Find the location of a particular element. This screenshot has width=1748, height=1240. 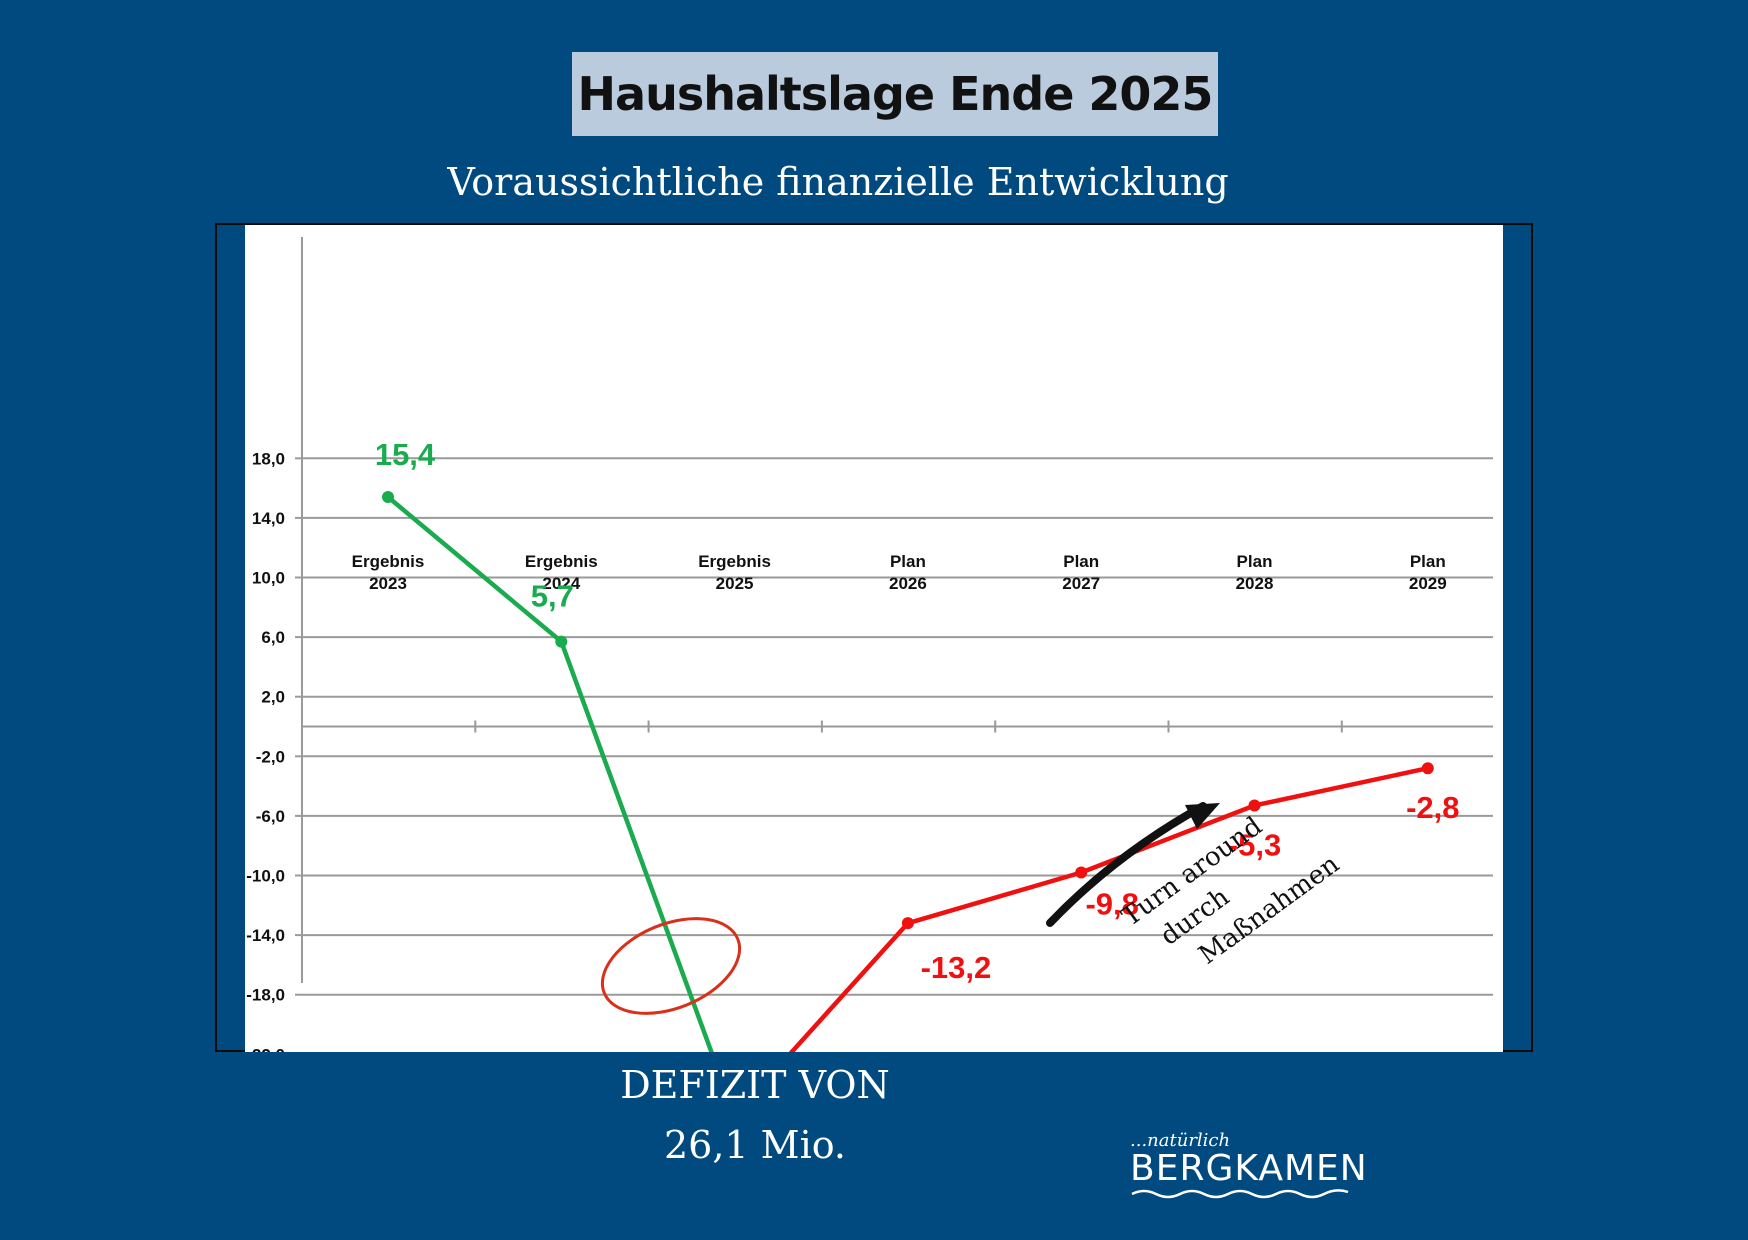

title-box: Haushaltslage Ende 2025 is located at coordinates (895, 94).